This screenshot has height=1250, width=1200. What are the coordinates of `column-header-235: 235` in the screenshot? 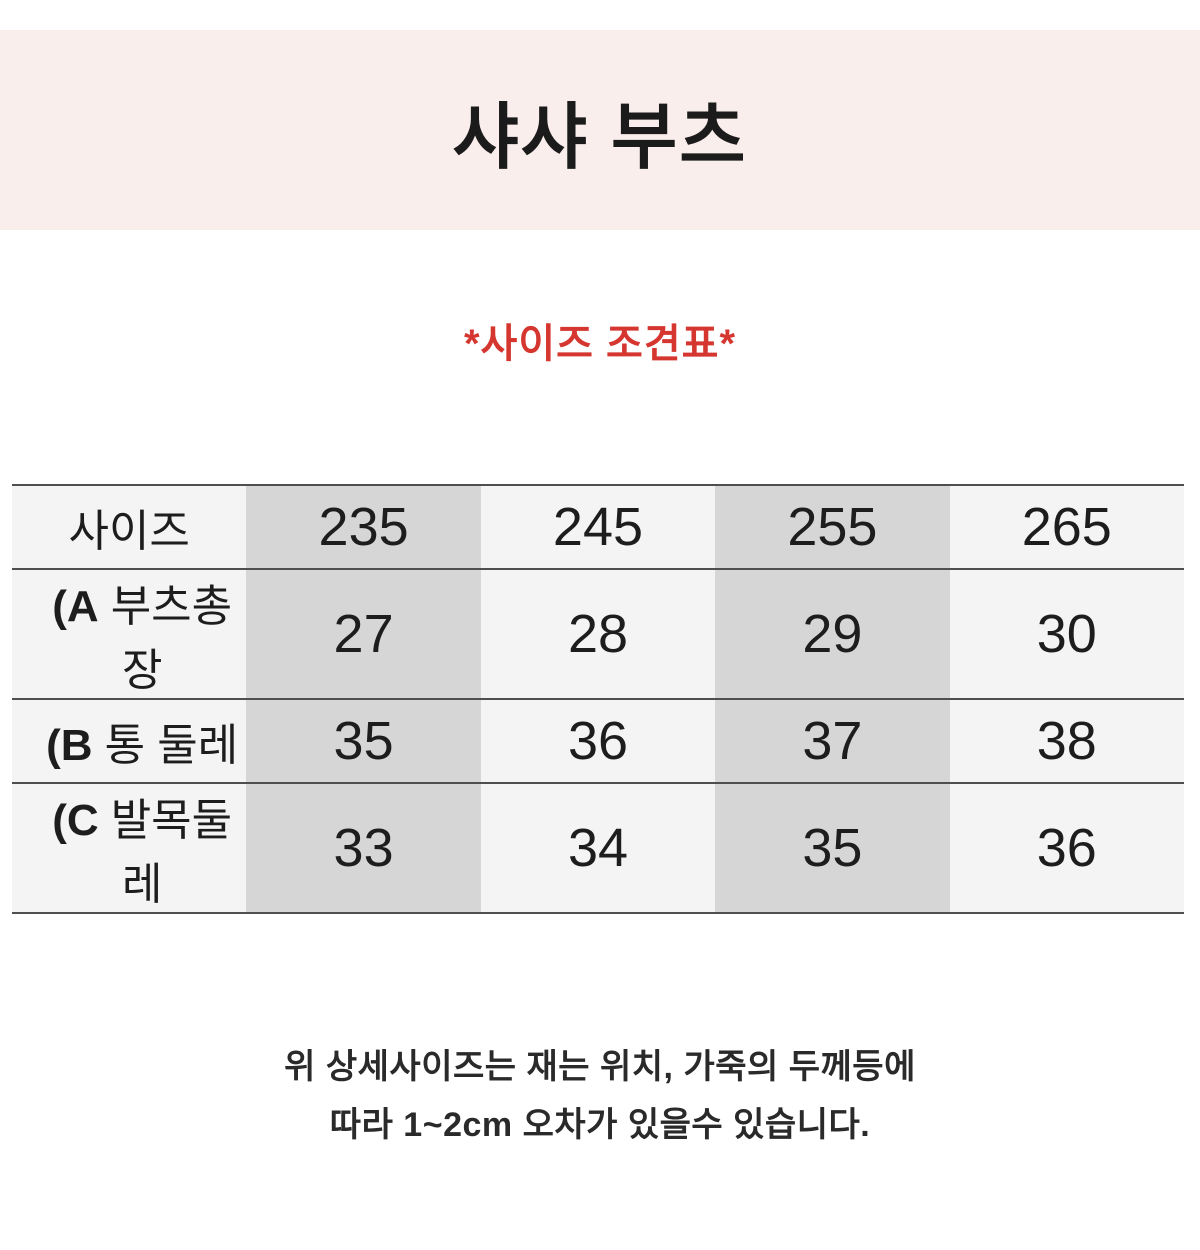 It's located at (363, 527).